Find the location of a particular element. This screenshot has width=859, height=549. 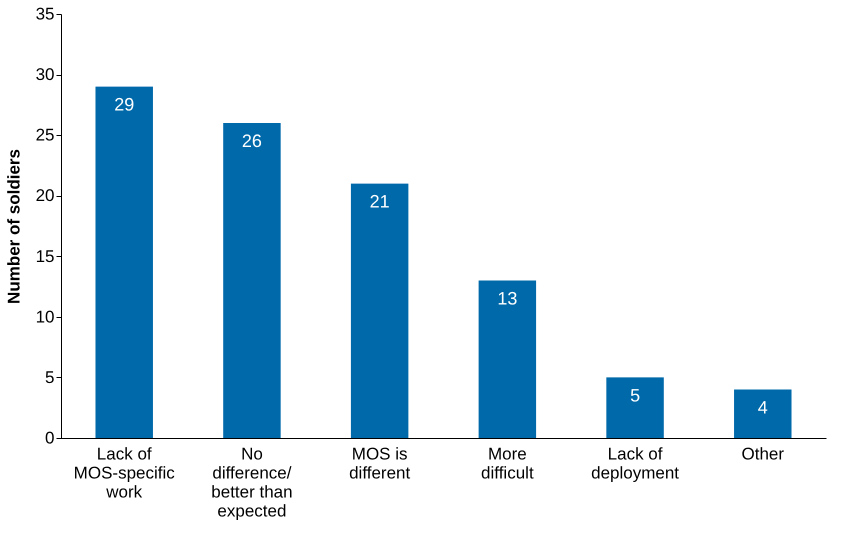

y-tick-label: 0 is located at coordinates (49, 438).